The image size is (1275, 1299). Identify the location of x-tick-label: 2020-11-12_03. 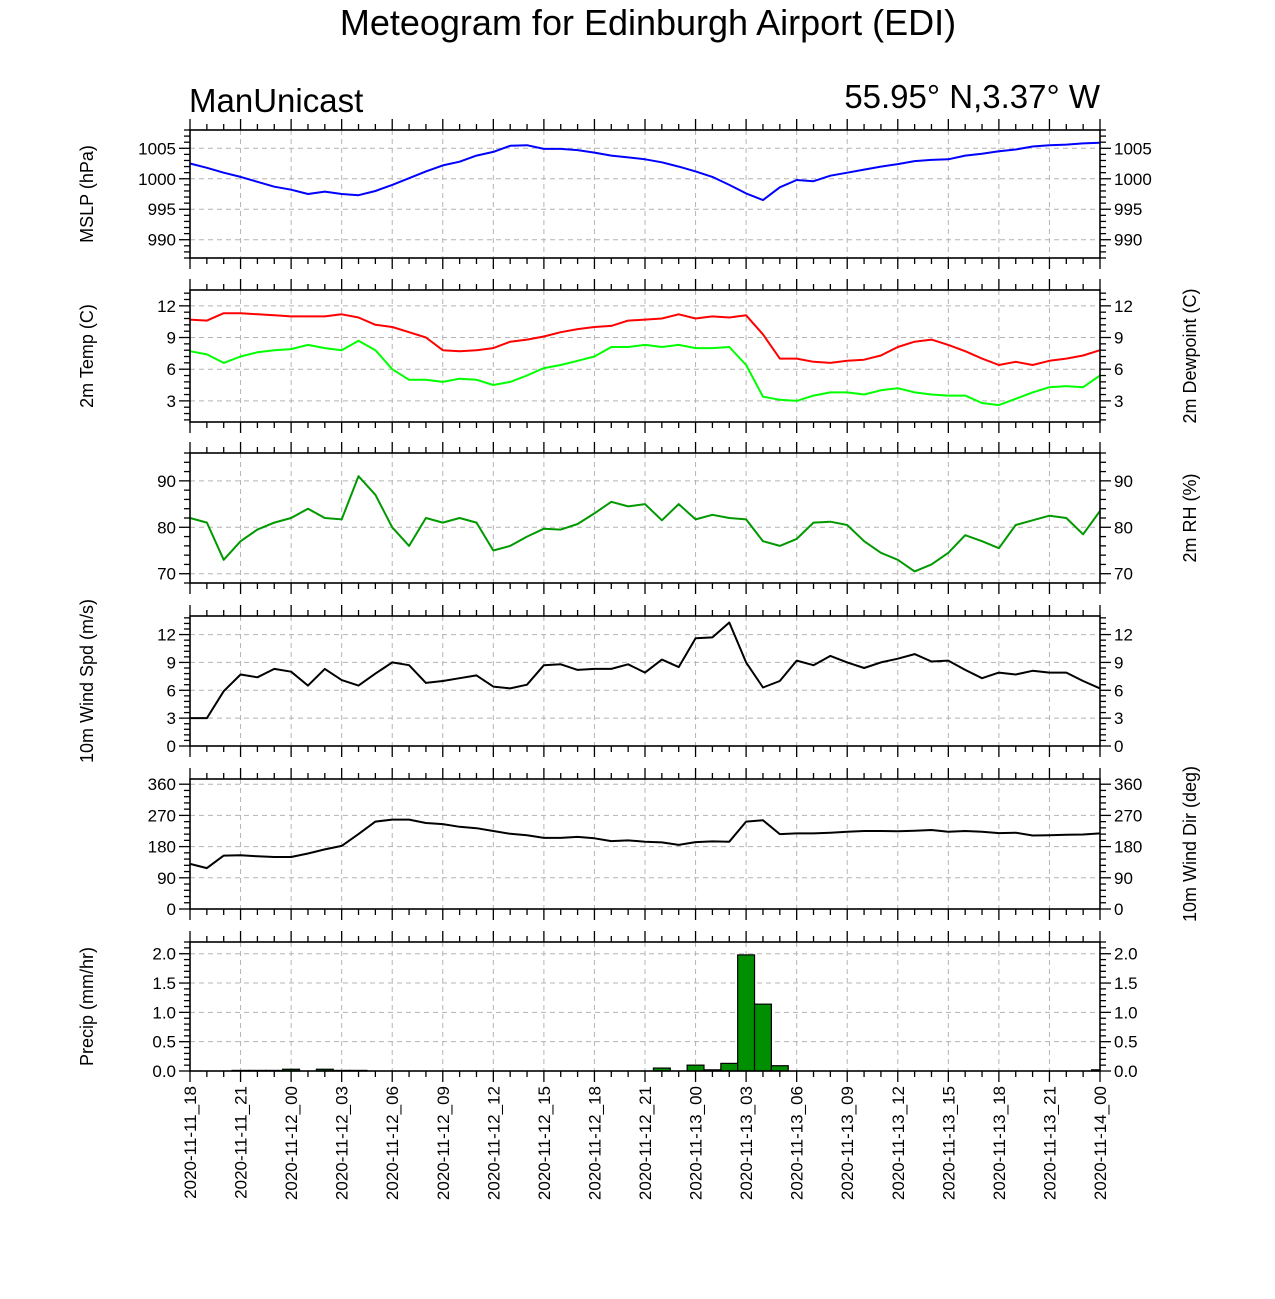
(342, 1143).